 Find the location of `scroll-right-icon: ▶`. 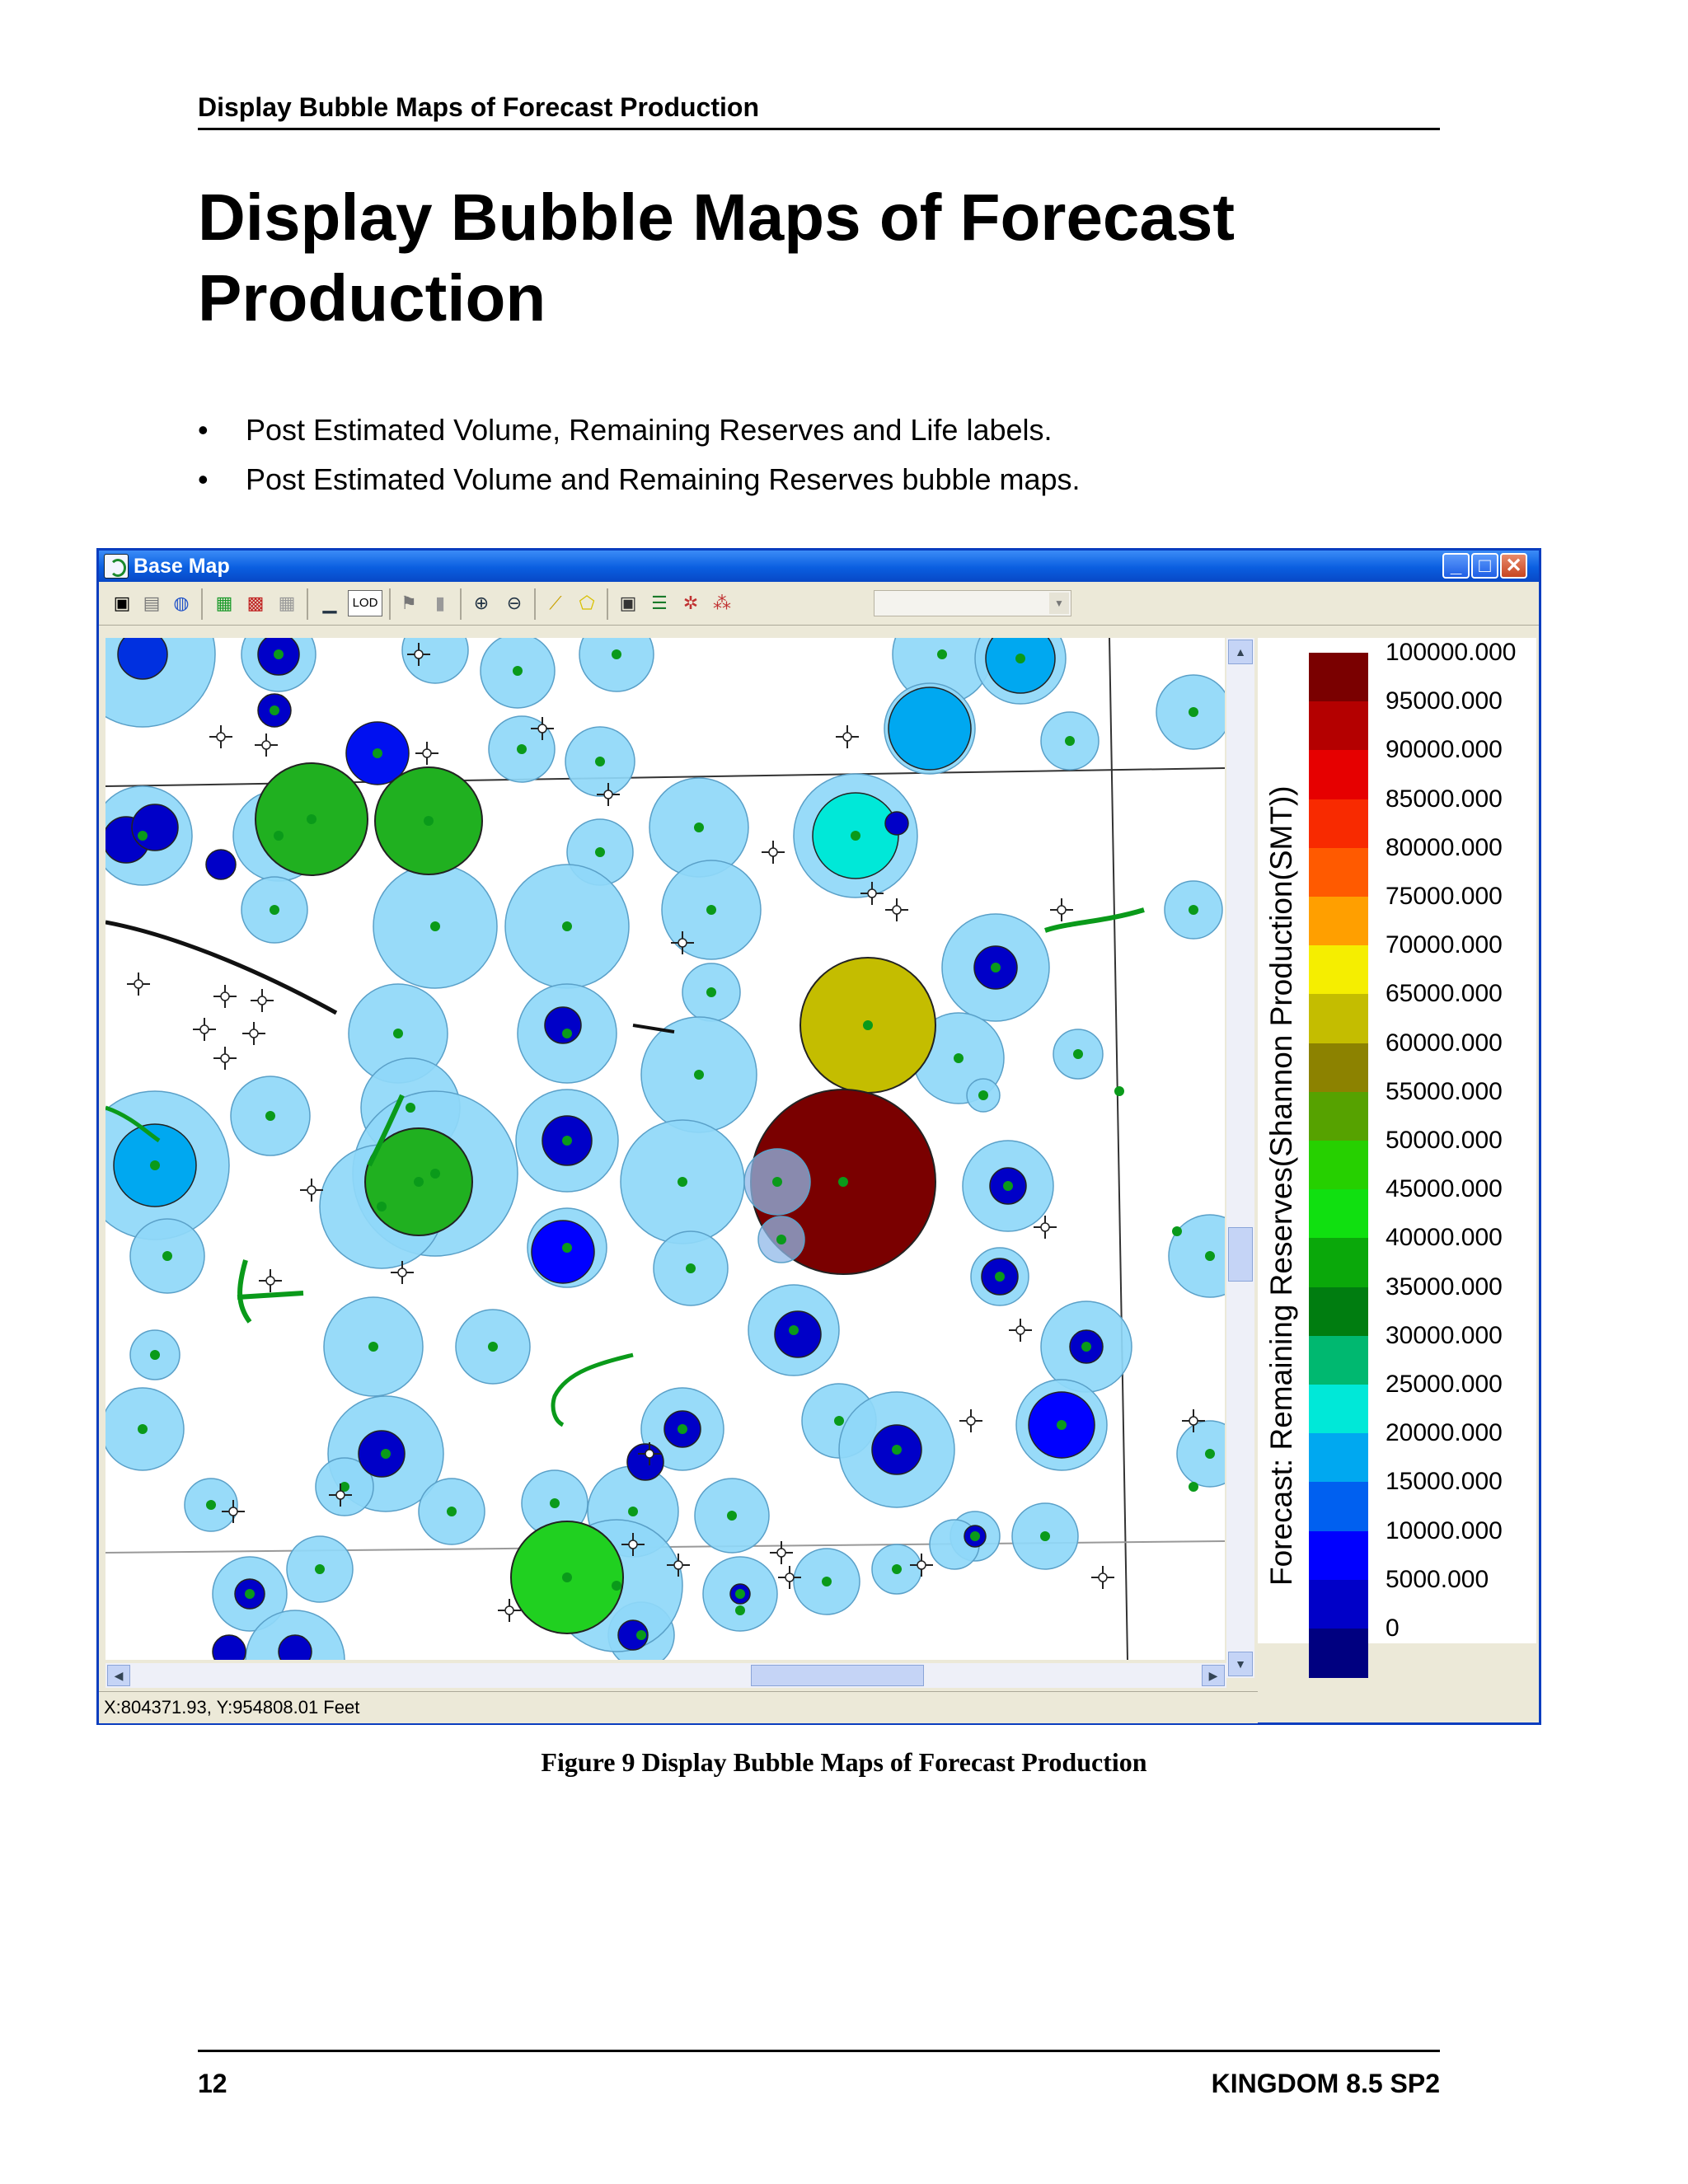

scroll-right-icon: ▶ is located at coordinates (1213, 1675).